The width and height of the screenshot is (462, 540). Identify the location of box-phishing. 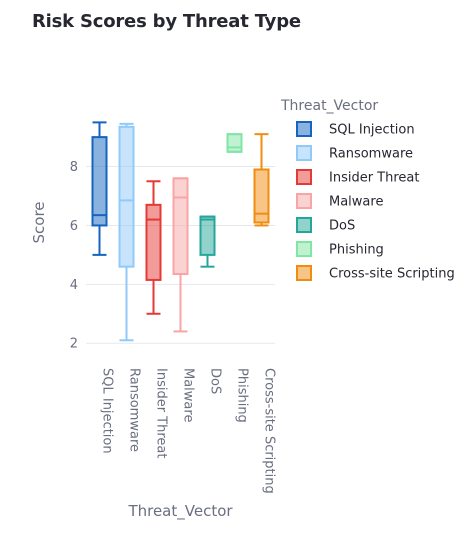
(234, 143).